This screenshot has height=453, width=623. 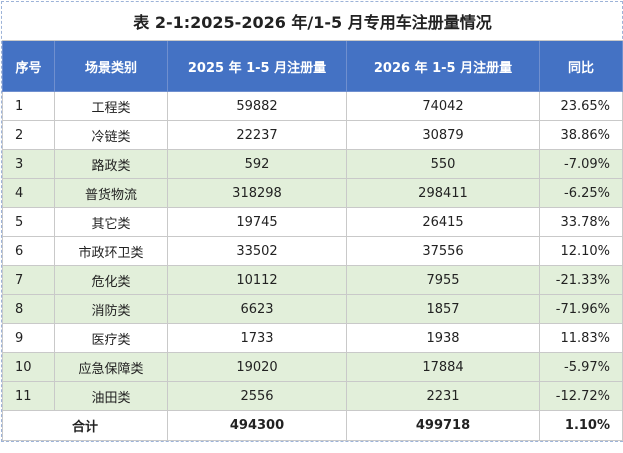 I want to click on table-cell: 11, so click(x=28, y=396).